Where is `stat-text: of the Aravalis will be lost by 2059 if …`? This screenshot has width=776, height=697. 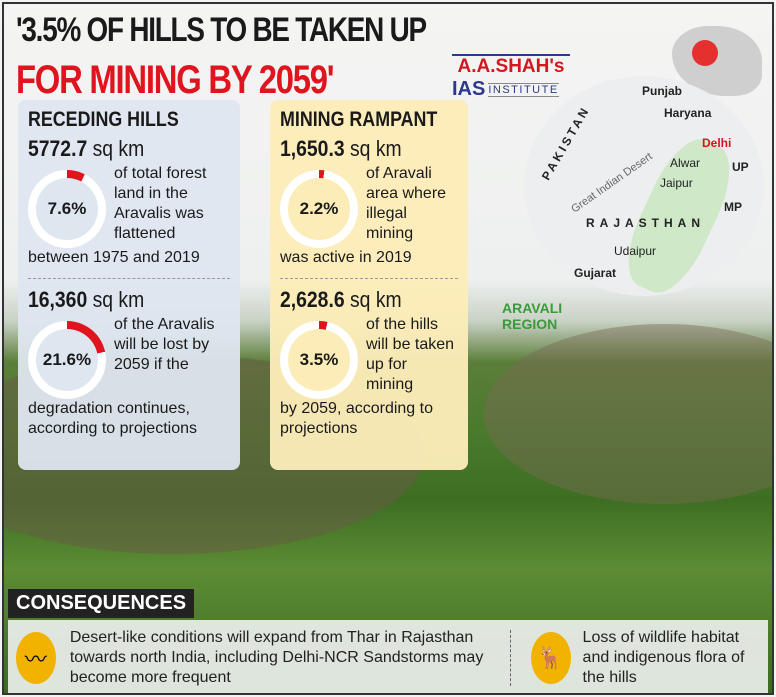 stat-text: of the Aravalis will be lost by 2059 if … is located at coordinates (164, 344).